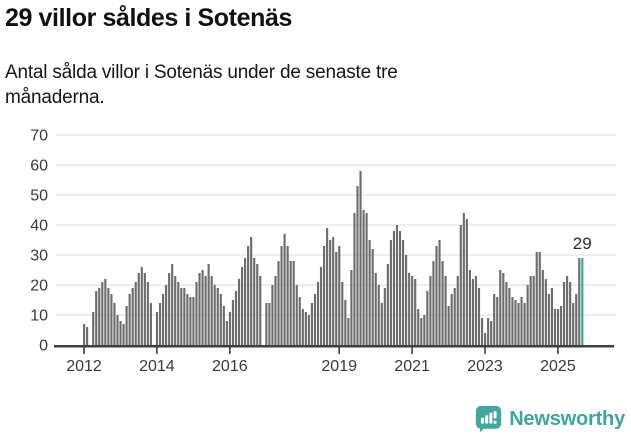 Image resolution: width=631 pixels, height=439 pixels. What do you see at coordinates (39, 136) in the screenshot?
I see `y-axis-tick-label: 70` at bounding box center [39, 136].